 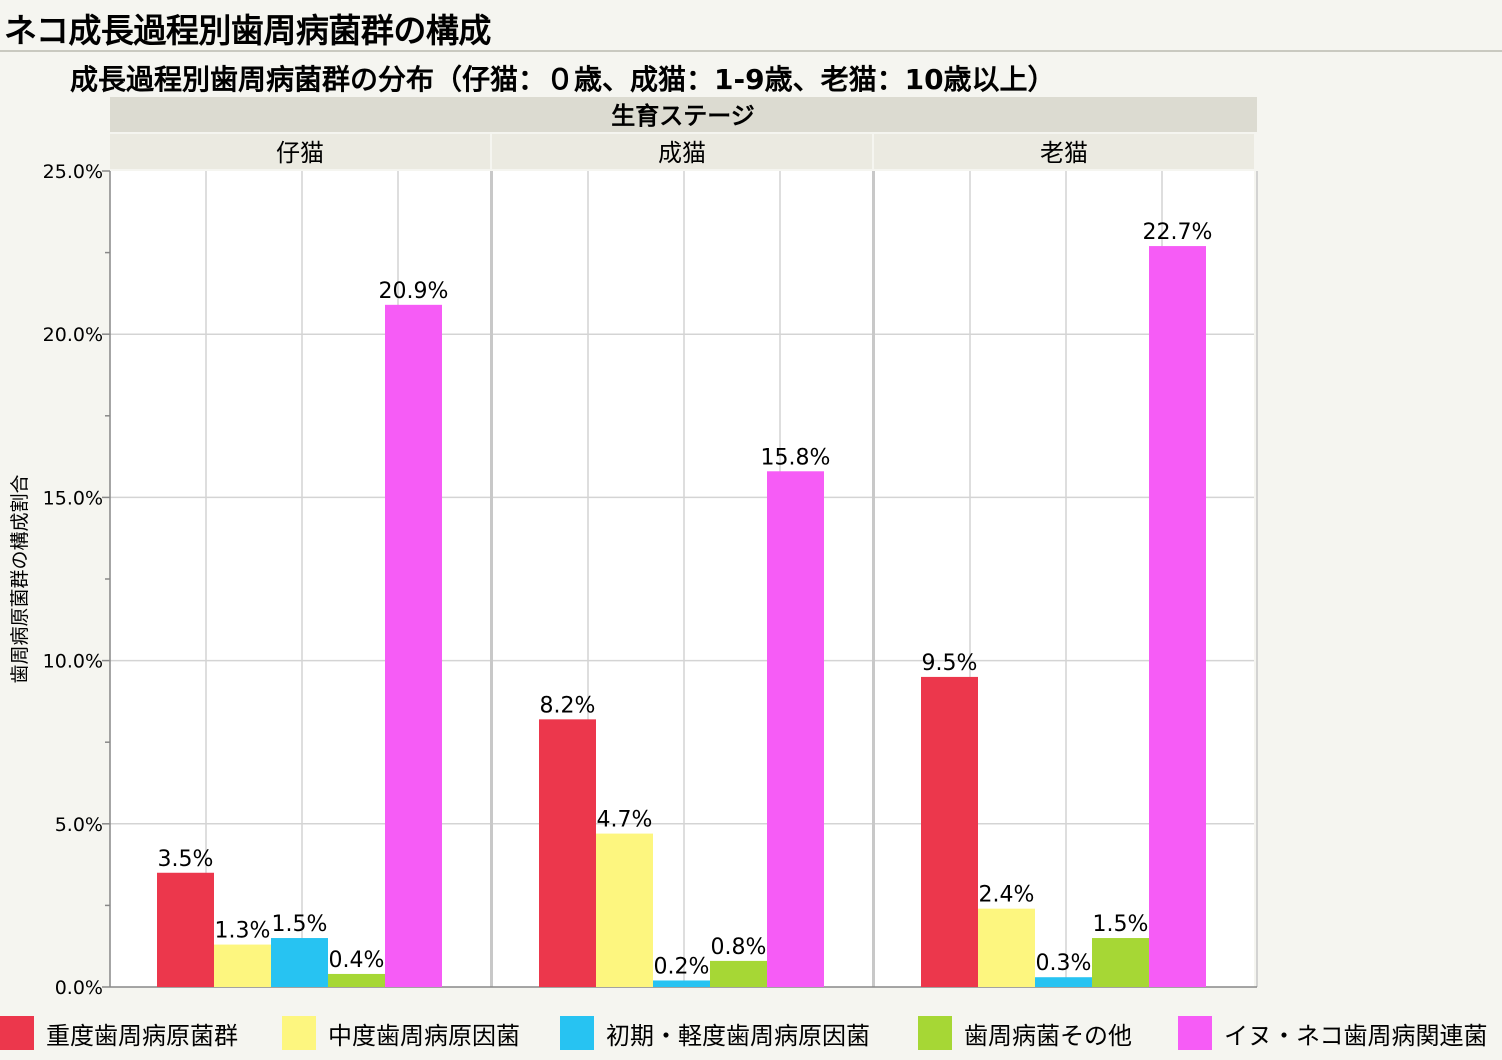 What do you see at coordinates (1048, 1035) in the screenshot?
I see `legend-label: 歯周病菌その他` at bounding box center [1048, 1035].